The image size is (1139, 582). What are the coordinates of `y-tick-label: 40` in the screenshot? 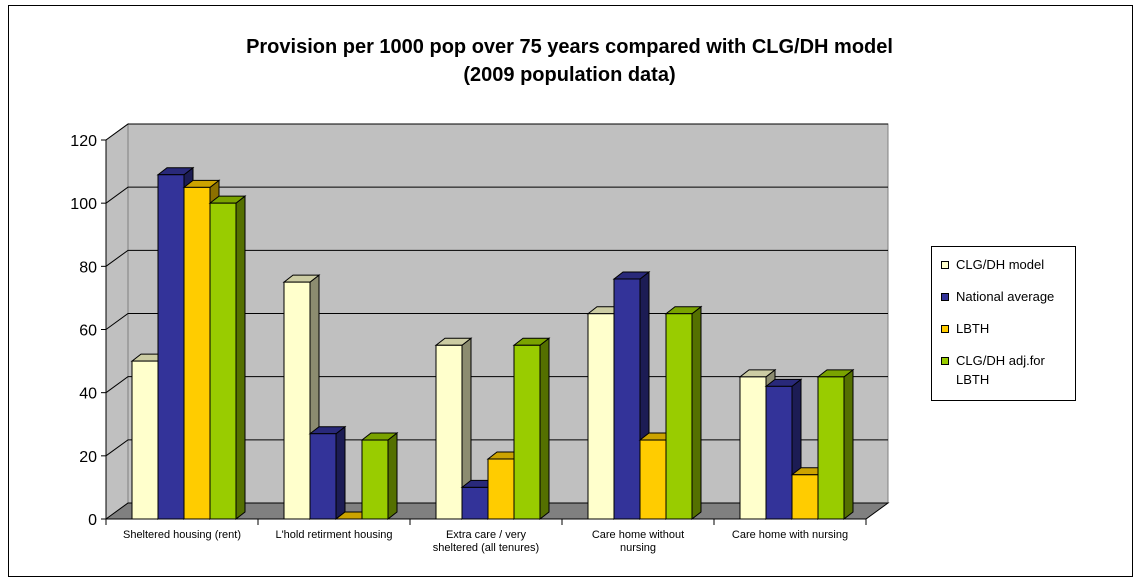 It's located at (88, 394).